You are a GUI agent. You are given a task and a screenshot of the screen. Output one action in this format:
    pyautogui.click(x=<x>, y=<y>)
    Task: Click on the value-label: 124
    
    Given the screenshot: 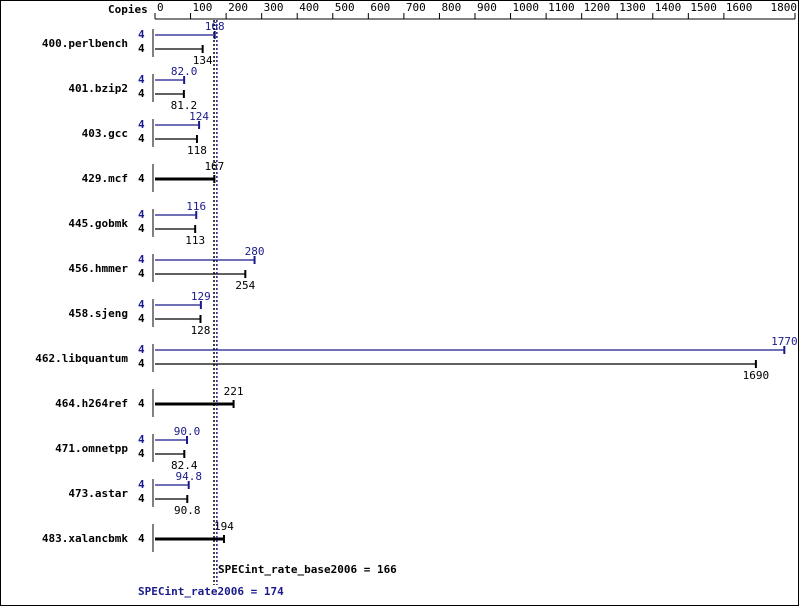 What is the action you would take?
    pyautogui.click(x=199, y=116)
    